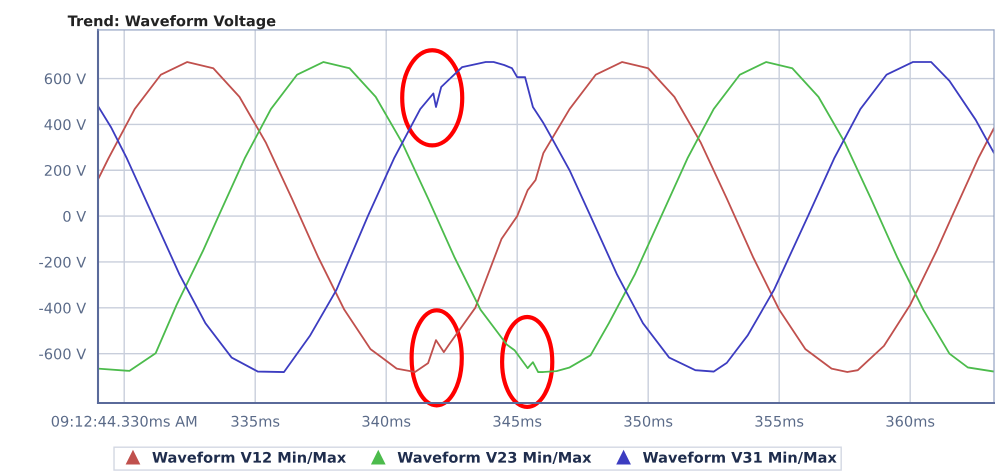 This screenshot has height=475, width=995. Describe the element at coordinates (124, 421) in the screenshot. I see `x-tick-label: 09:12:44.330ms AM` at that location.